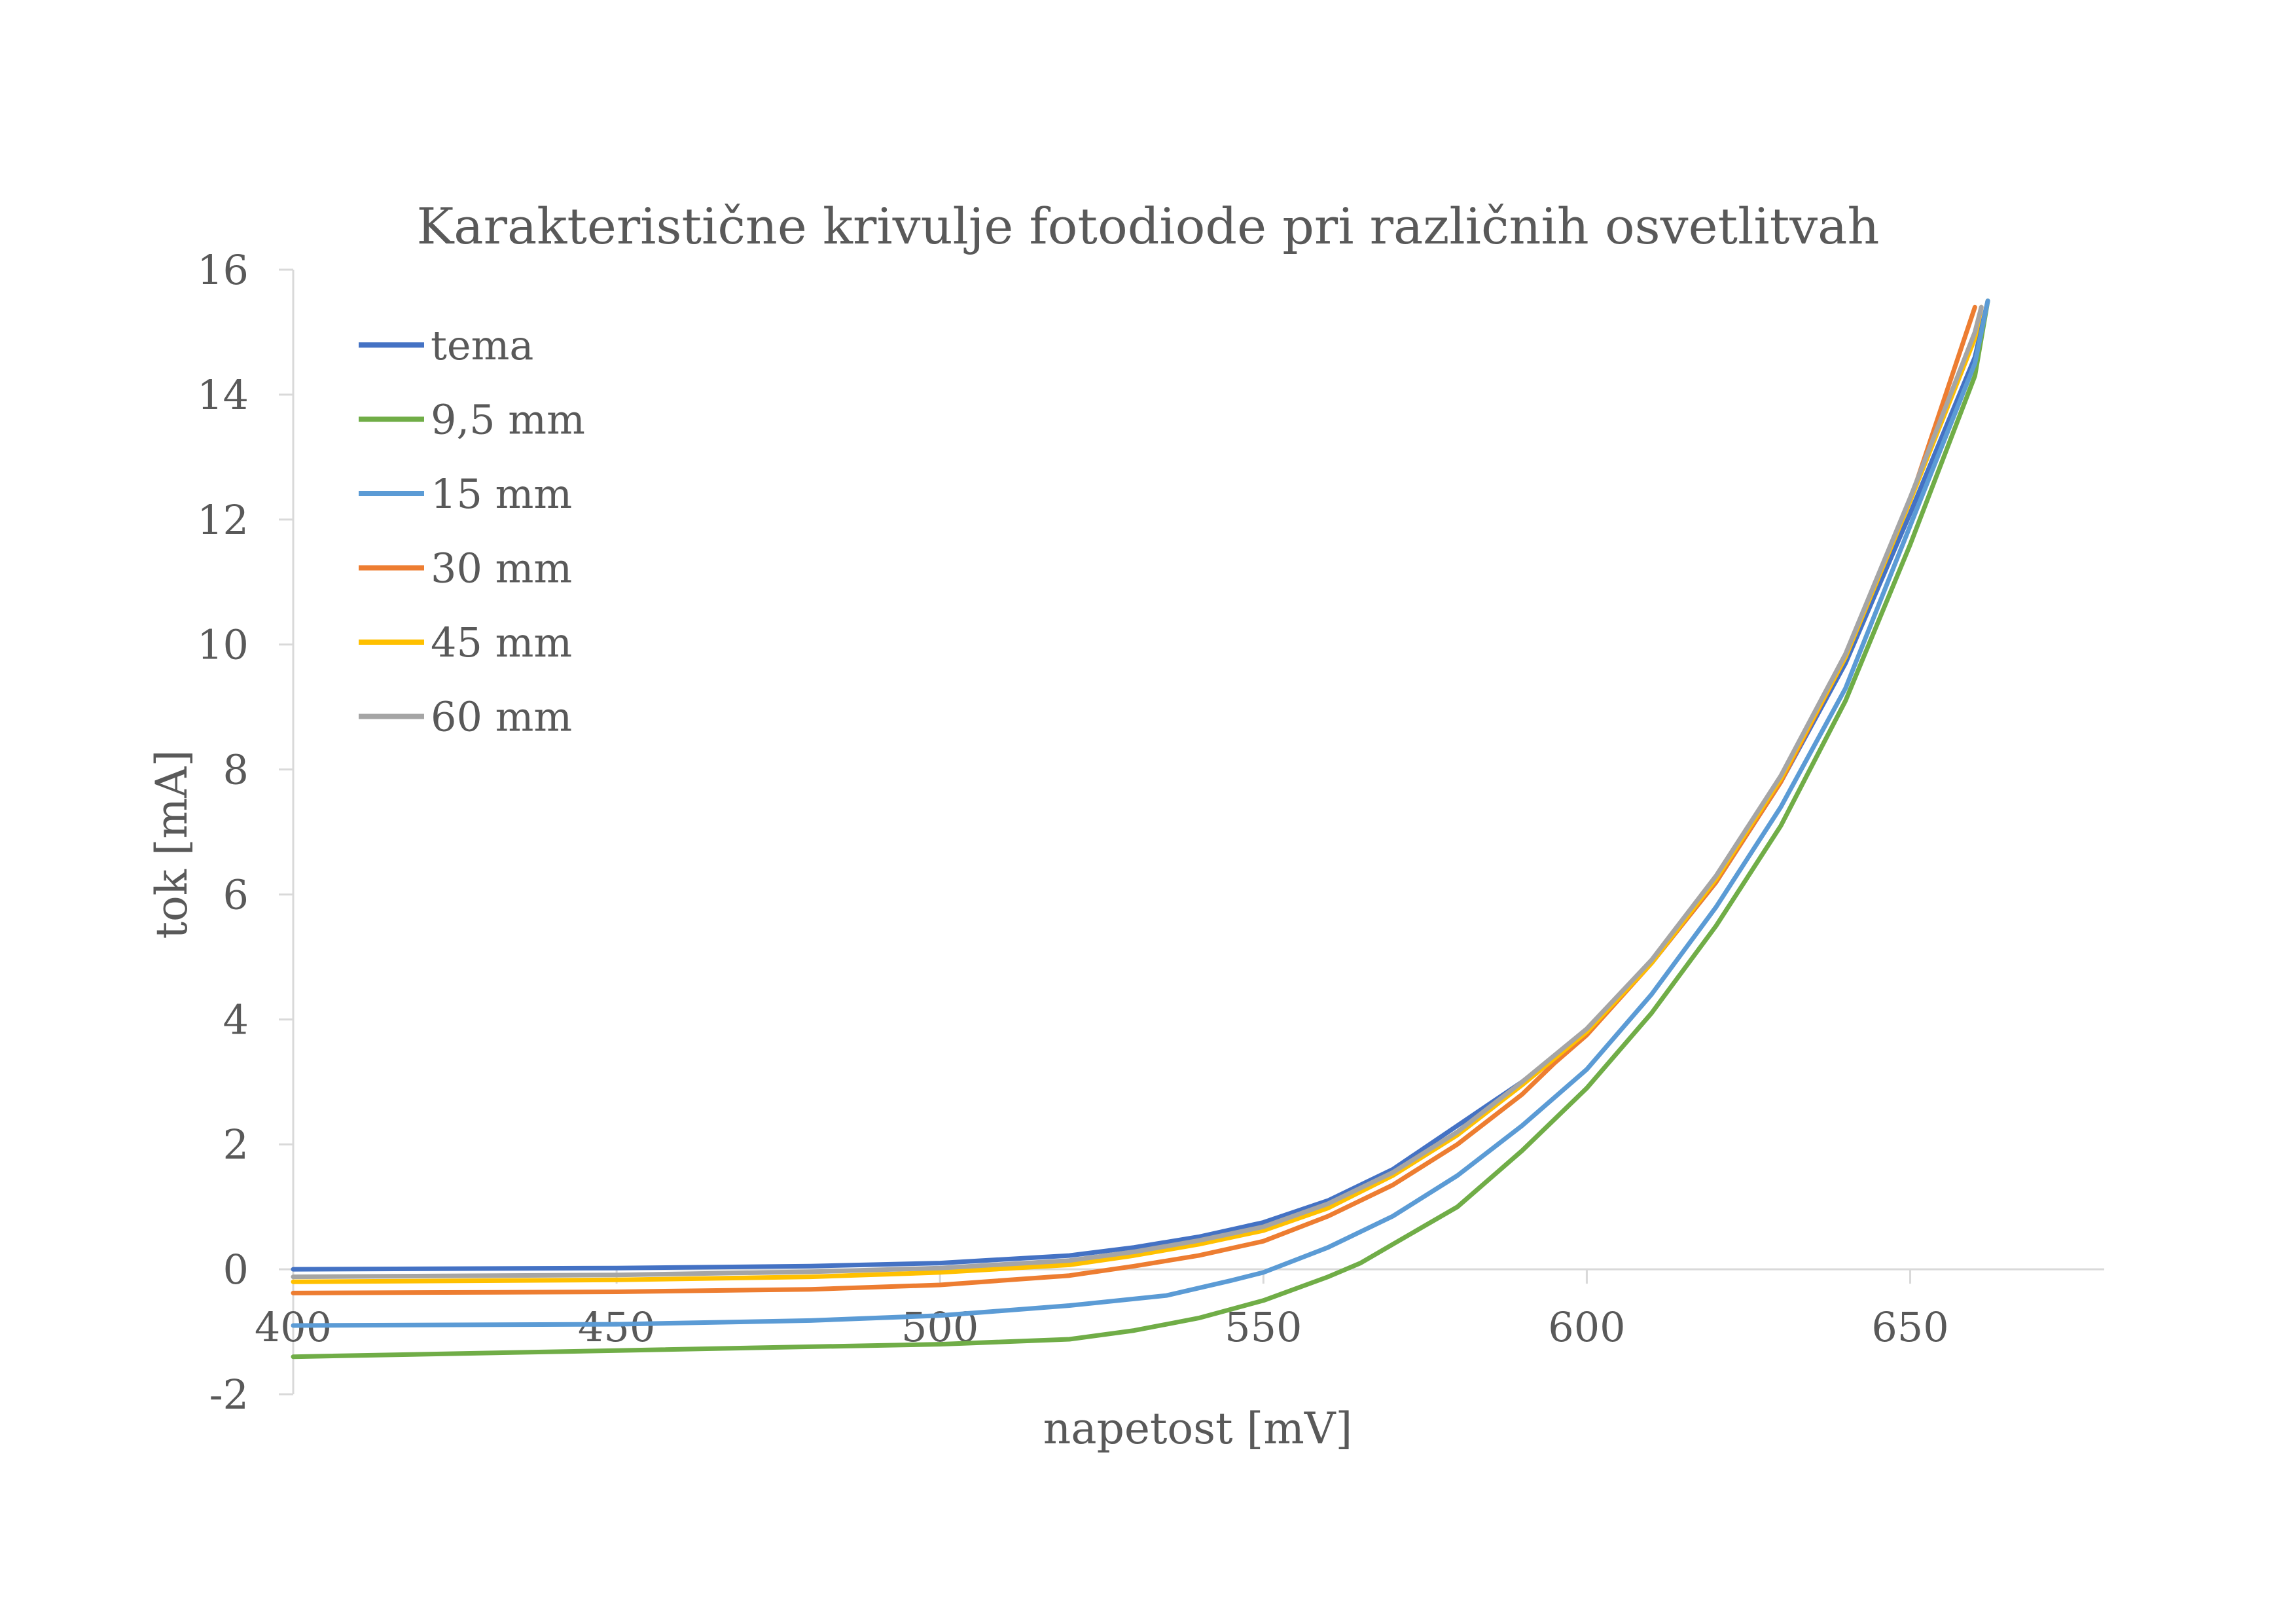  I want to click on y-tick-label: 10, so click(223, 645).